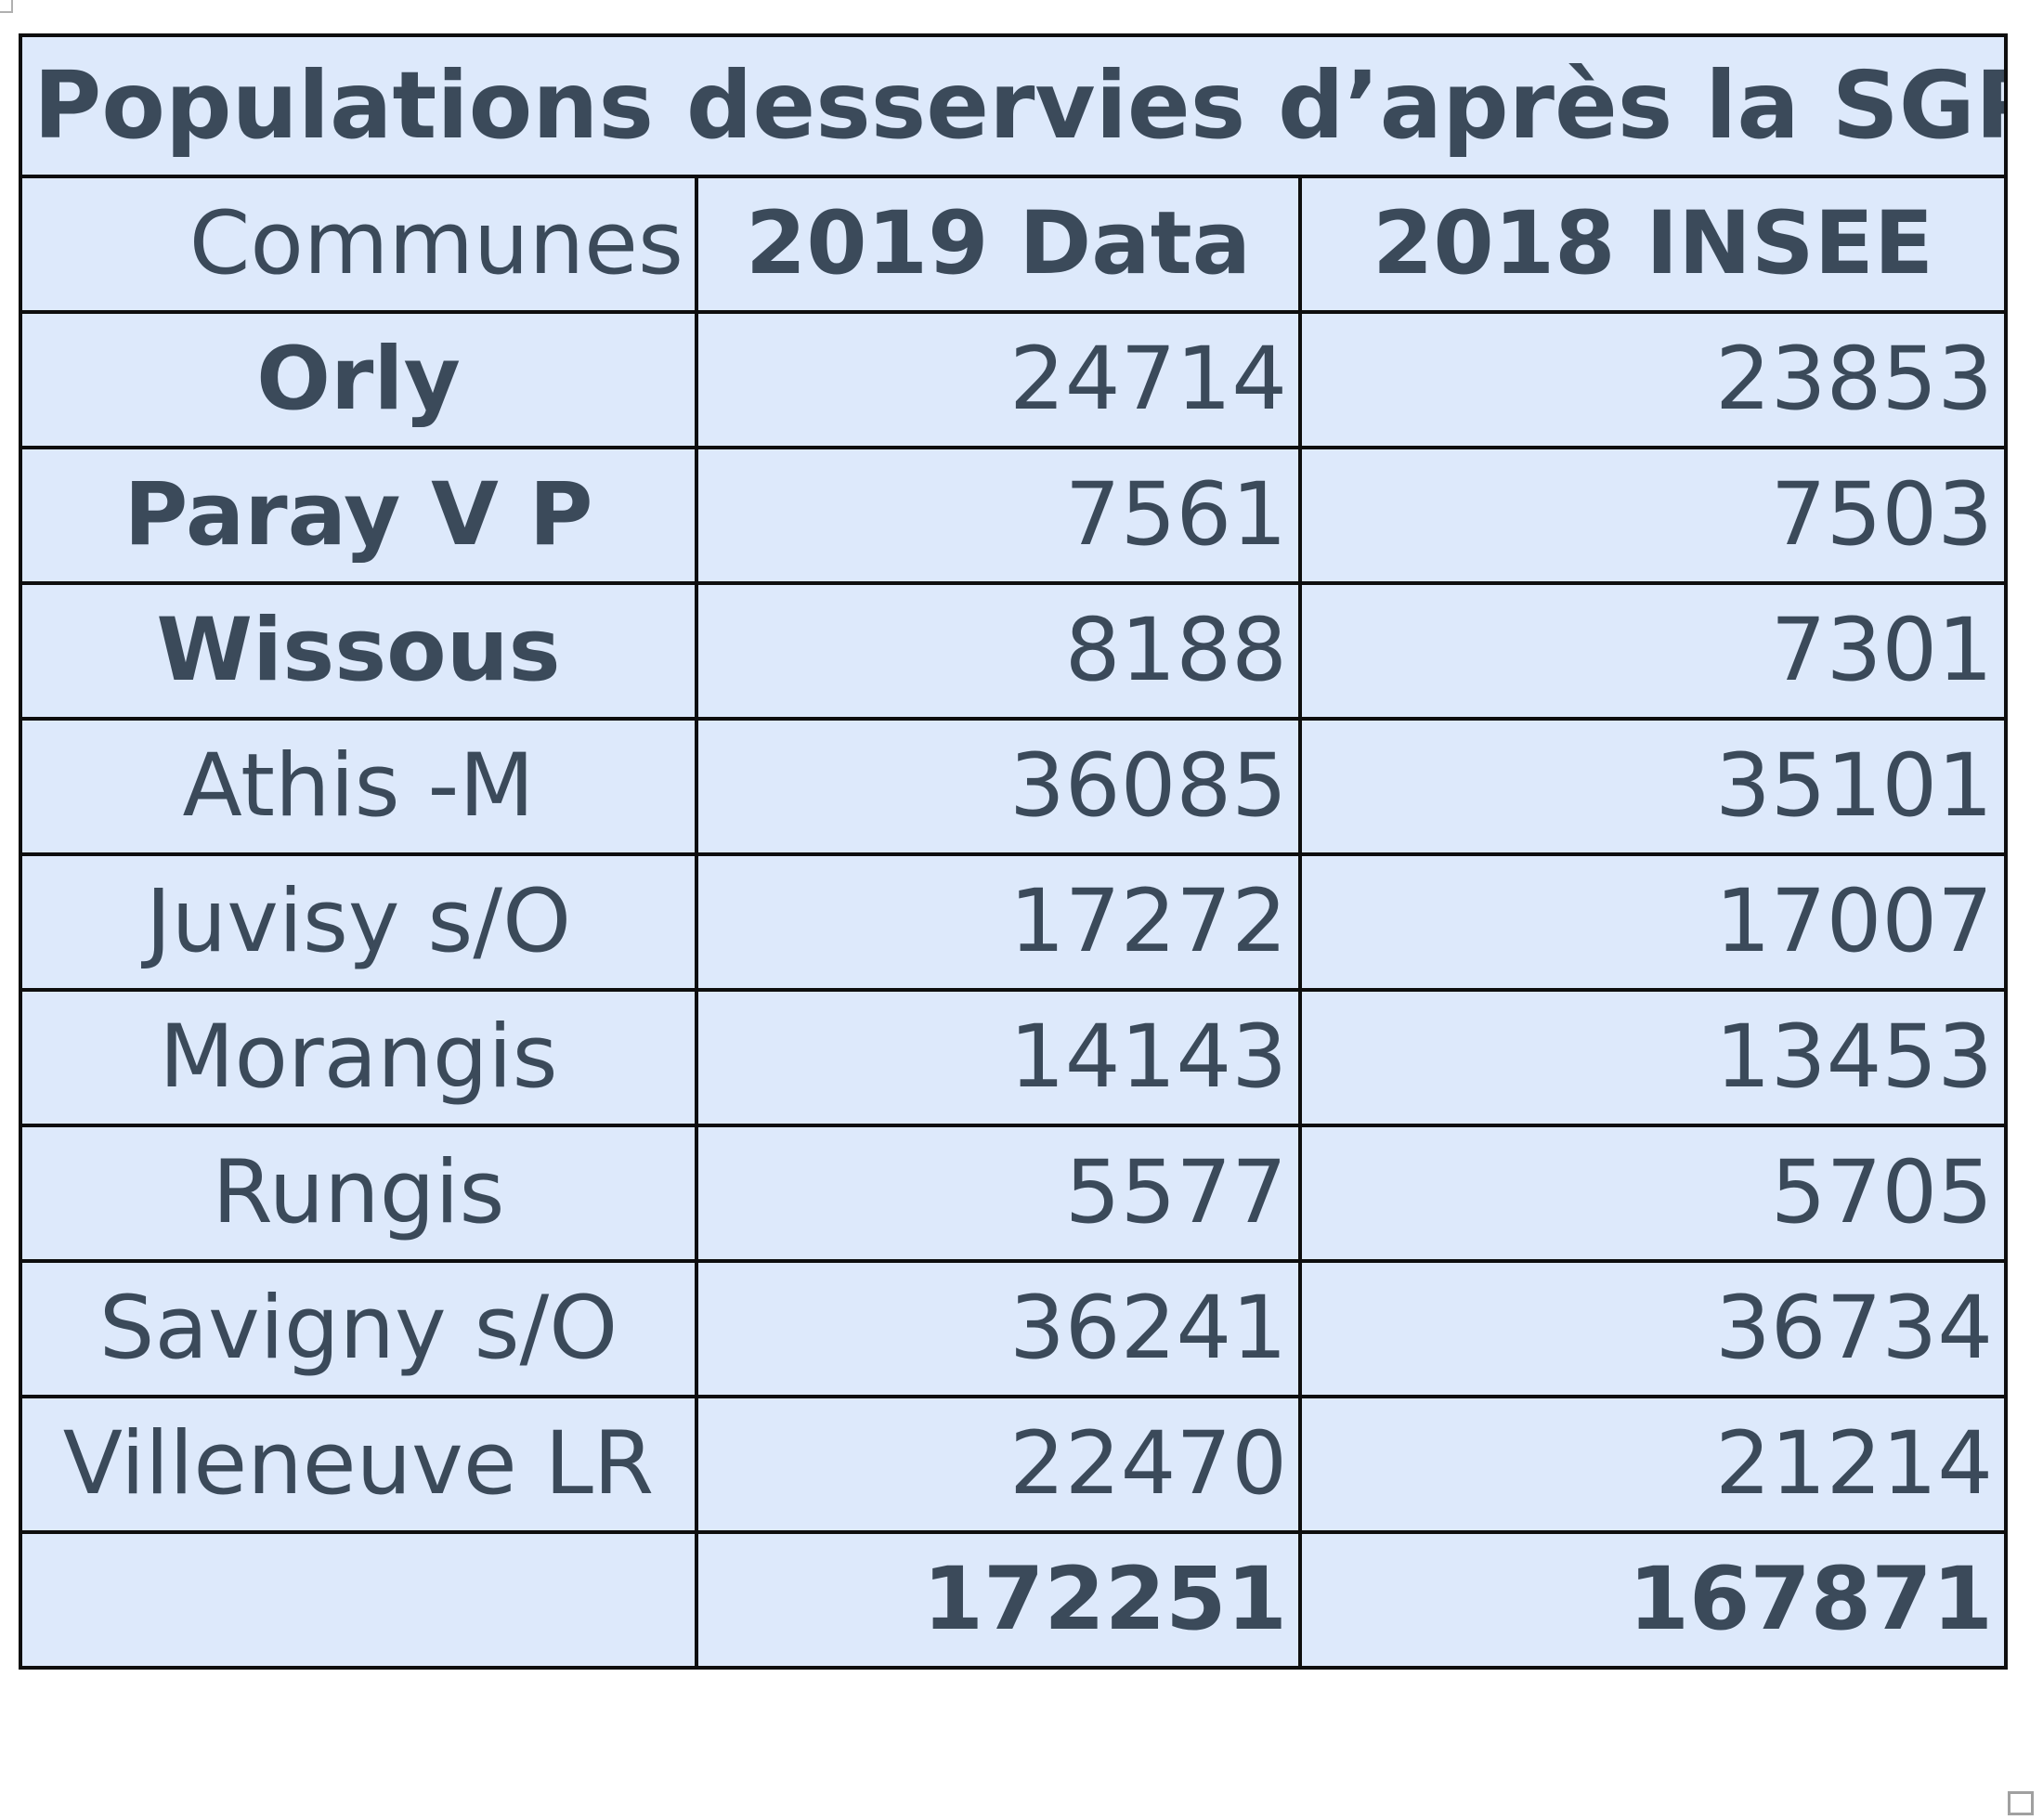  Describe the element at coordinates (358, 786) in the screenshot. I see `commune-name: Athis -M` at that location.